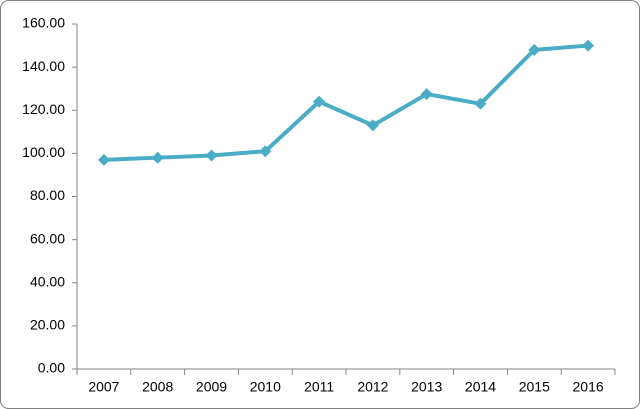  What do you see at coordinates (47, 238) in the screenshot?
I see `y-tick-label: 60.00` at bounding box center [47, 238].